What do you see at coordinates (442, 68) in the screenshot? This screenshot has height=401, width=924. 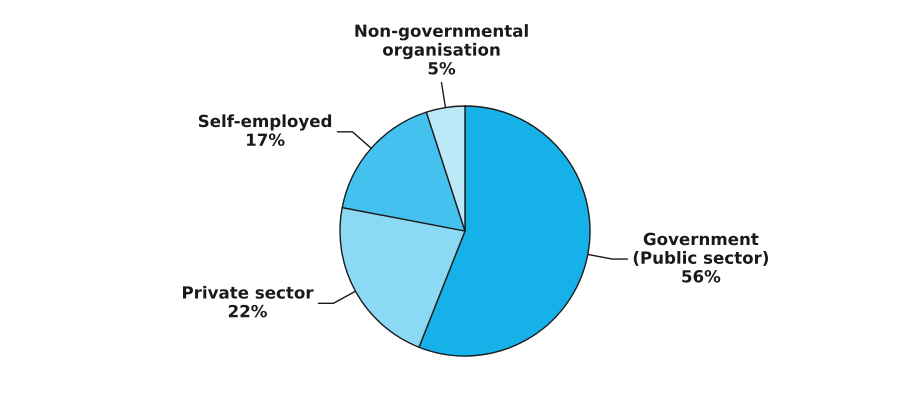 I see `data-label: 5%` at bounding box center [442, 68].